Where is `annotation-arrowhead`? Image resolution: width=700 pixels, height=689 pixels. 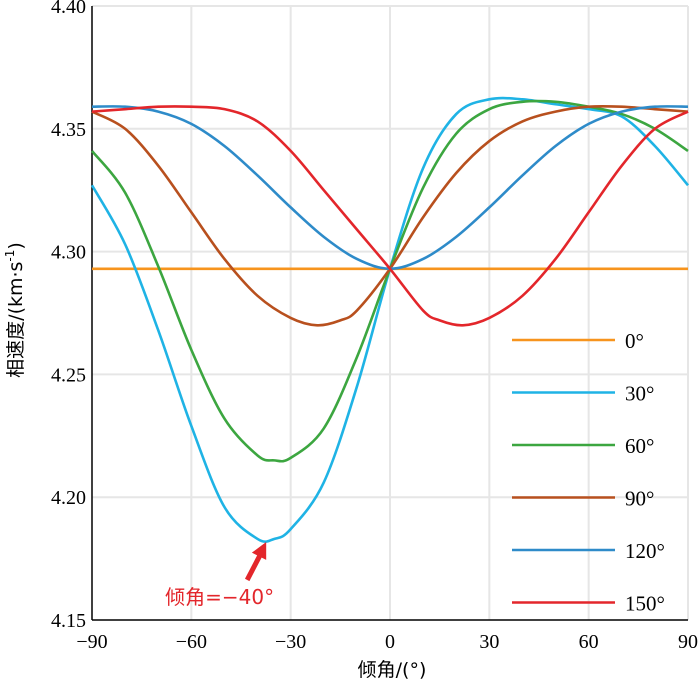 annotation-arrowhead is located at coordinates (259, 550).